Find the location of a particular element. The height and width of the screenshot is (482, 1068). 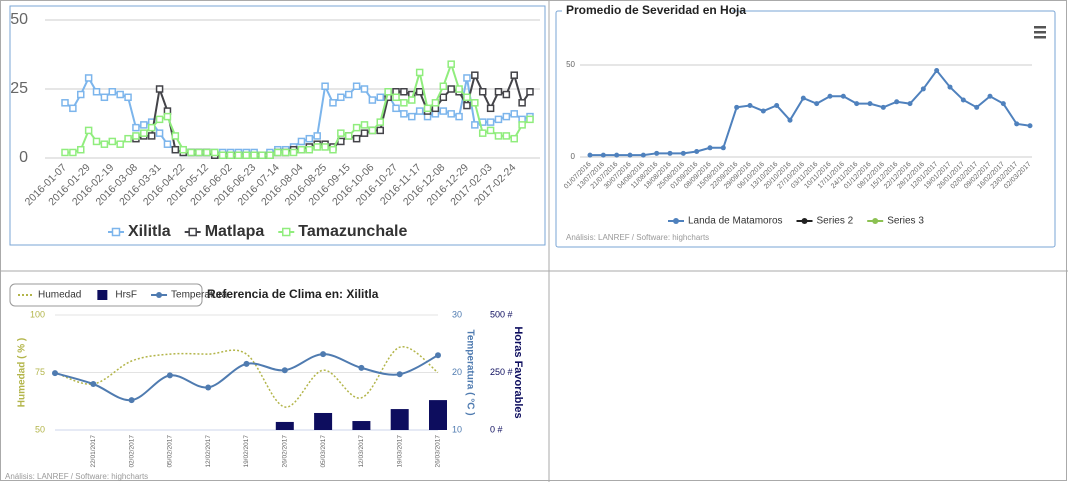

y-tick-label: 50 is located at coordinates (40, 429).